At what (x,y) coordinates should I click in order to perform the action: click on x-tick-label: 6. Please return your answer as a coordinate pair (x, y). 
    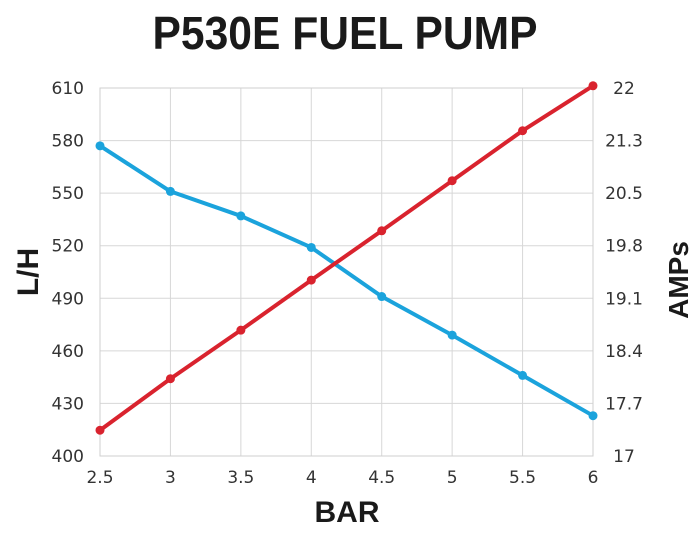
    Looking at the image, I should click on (593, 478).